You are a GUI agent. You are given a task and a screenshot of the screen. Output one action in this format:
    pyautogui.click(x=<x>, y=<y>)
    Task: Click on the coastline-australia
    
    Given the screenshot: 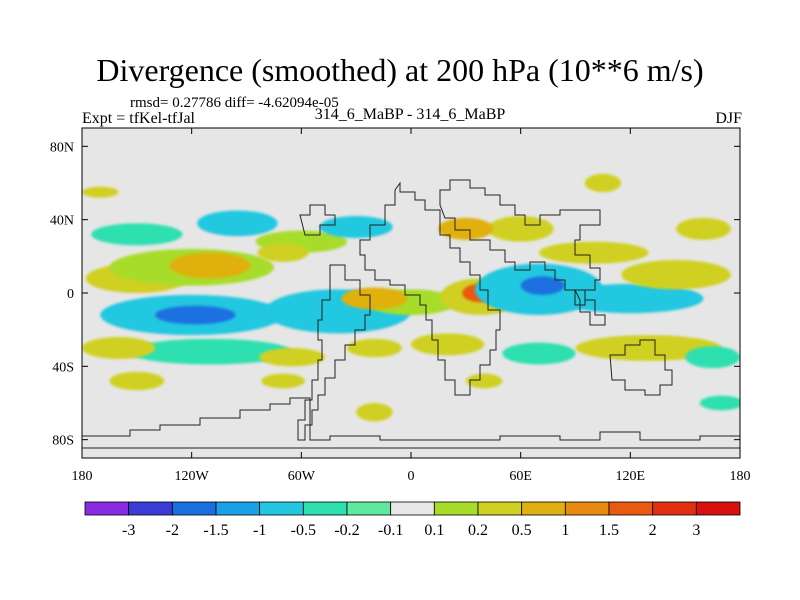 What is the action you would take?
    pyautogui.click(x=641, y=367)
    